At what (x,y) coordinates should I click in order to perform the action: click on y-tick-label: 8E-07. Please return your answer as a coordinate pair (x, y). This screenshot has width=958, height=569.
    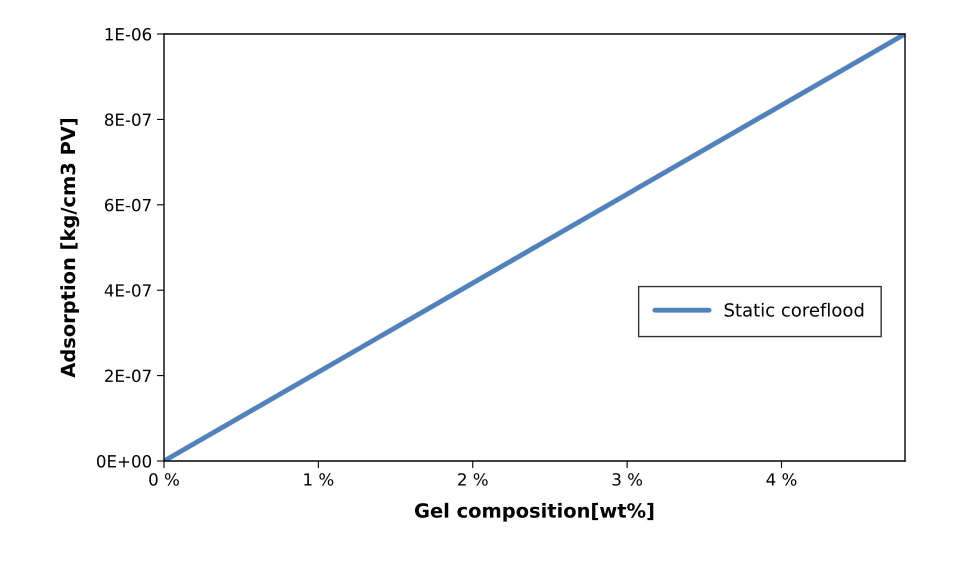
    Looking at the image, I should click on (127, 119).